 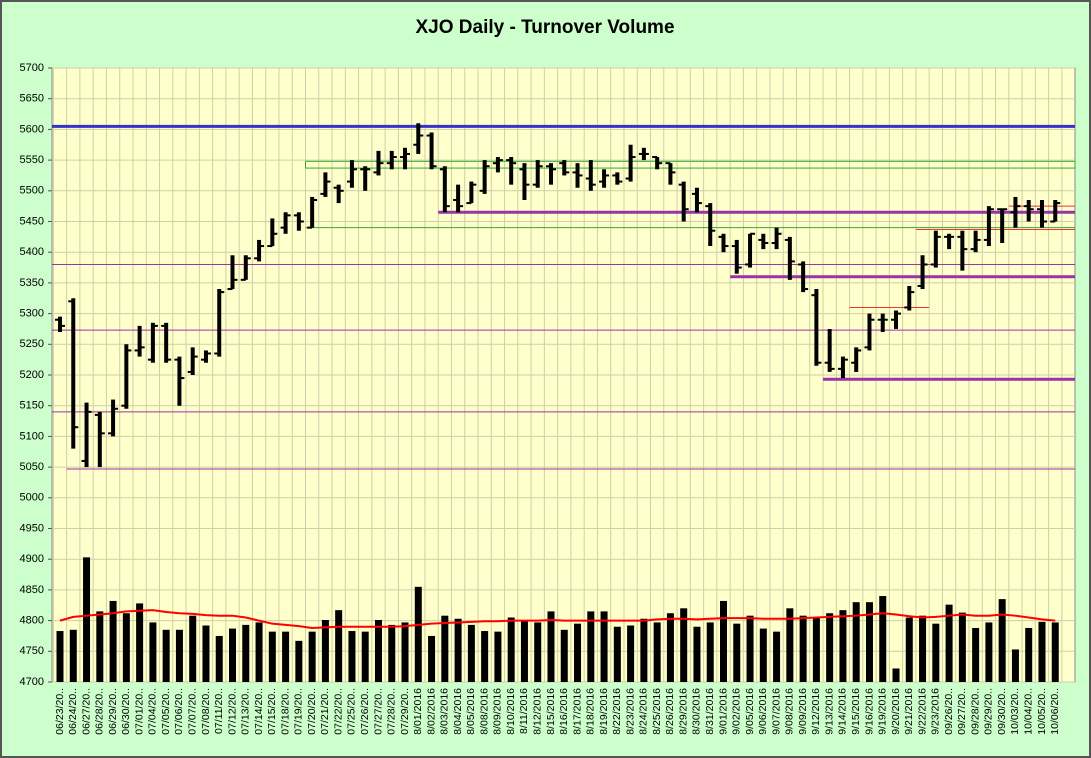 I want to click on x-tick-label: 07/07/20.., so click(x=192, y=711).